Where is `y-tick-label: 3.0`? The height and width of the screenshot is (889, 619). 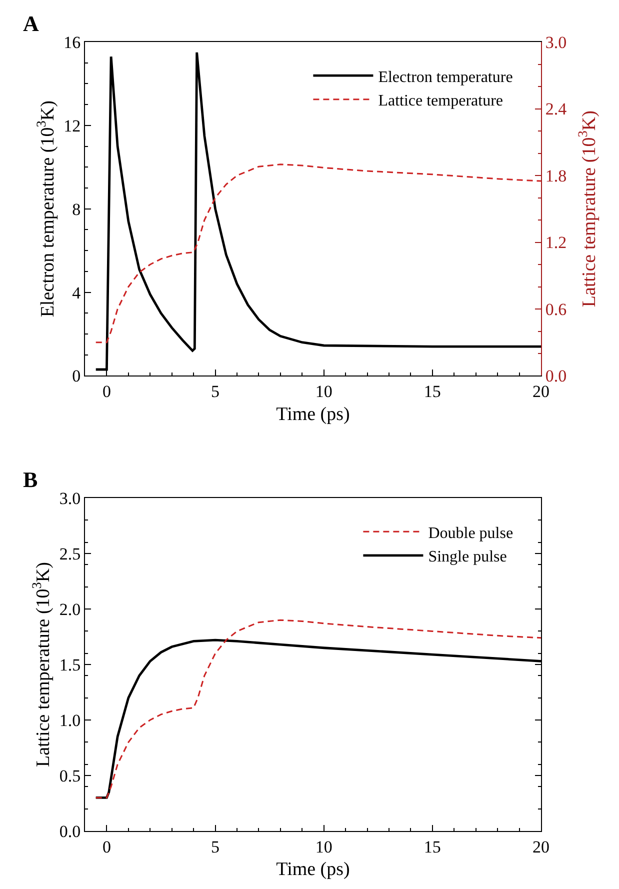
y-tick-label: 3.0 is located at coordinates (70, 498).